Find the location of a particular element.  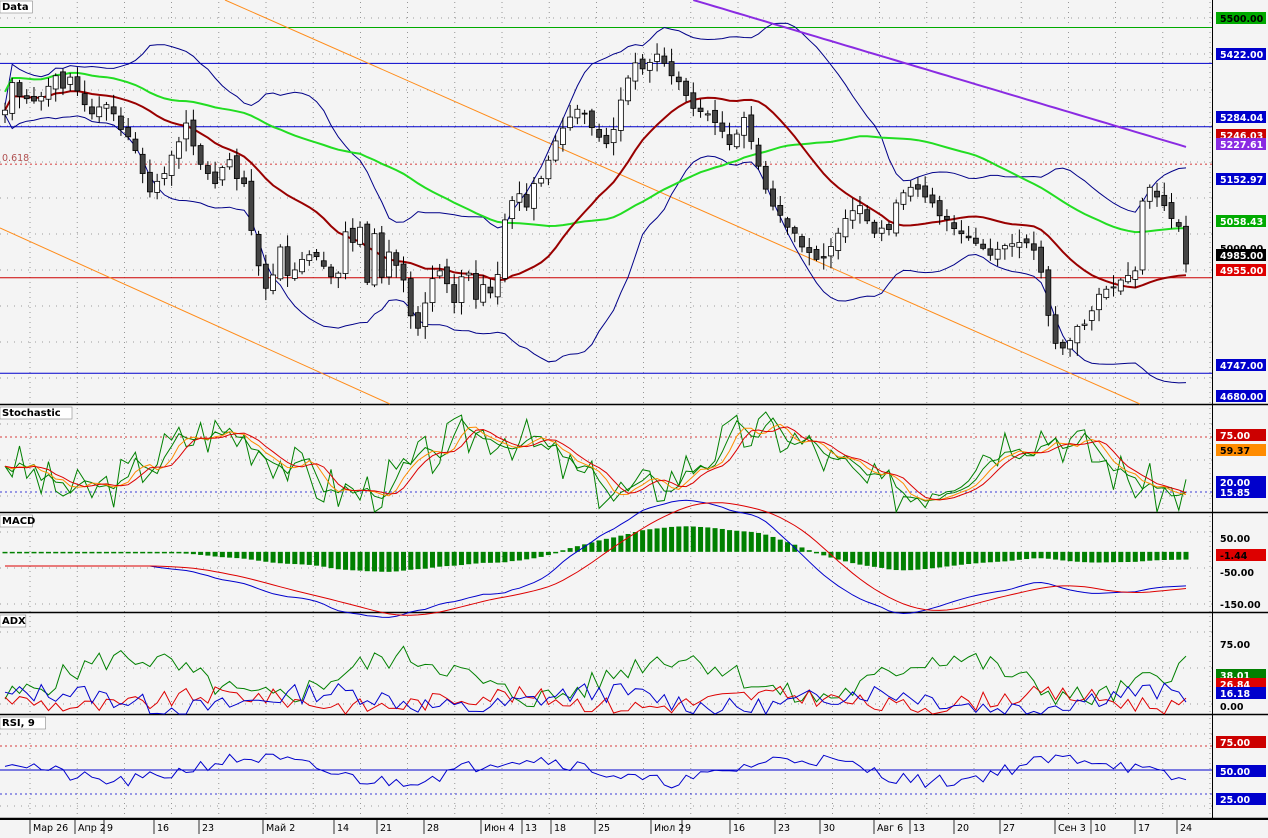

x-tick-label: 14 is located at coordinates (343, 828).